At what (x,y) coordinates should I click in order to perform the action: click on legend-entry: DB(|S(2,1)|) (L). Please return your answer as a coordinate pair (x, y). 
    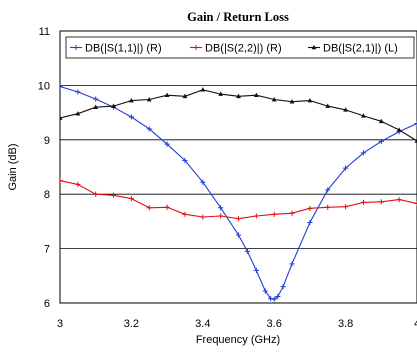
    Looking at the image, I should click on (353, 49).